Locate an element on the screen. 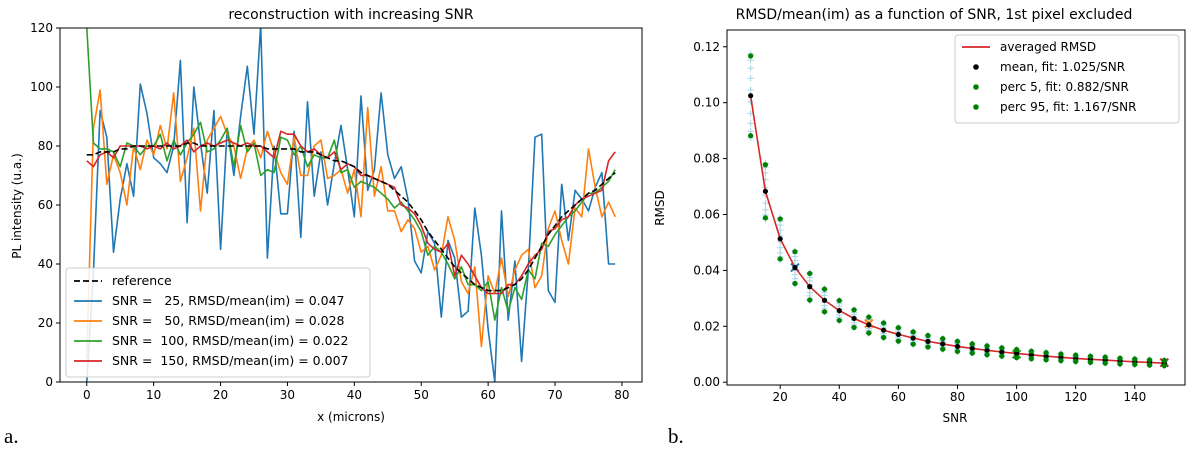  chart-a-ytick-label-2: 40 is located at coordinates (45, 264).